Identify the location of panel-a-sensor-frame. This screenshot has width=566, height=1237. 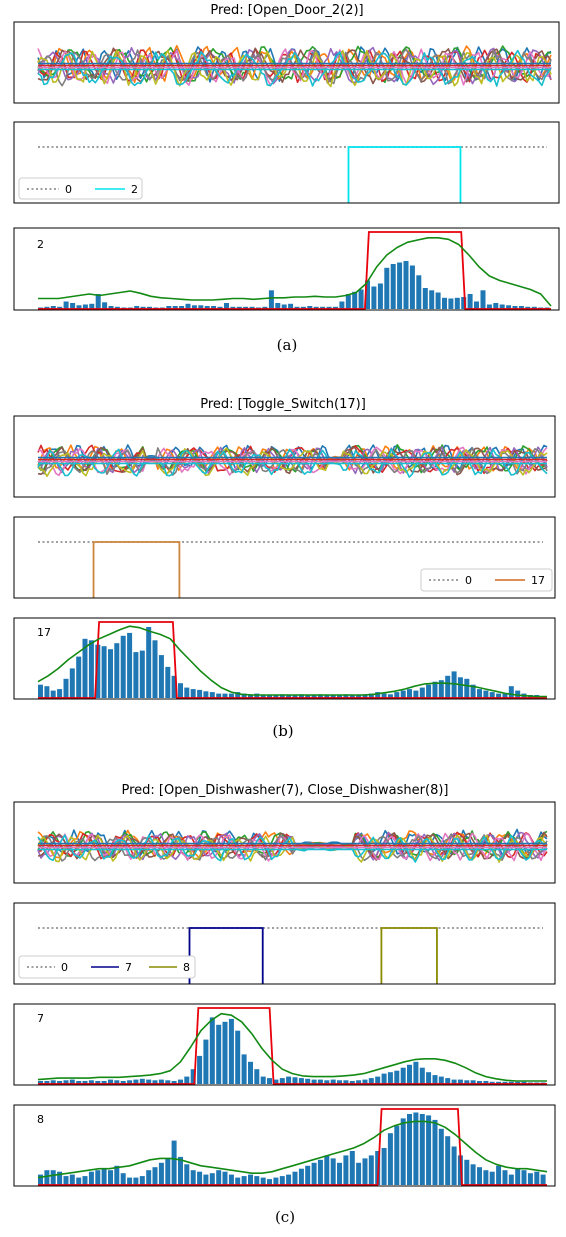
(286, 62).